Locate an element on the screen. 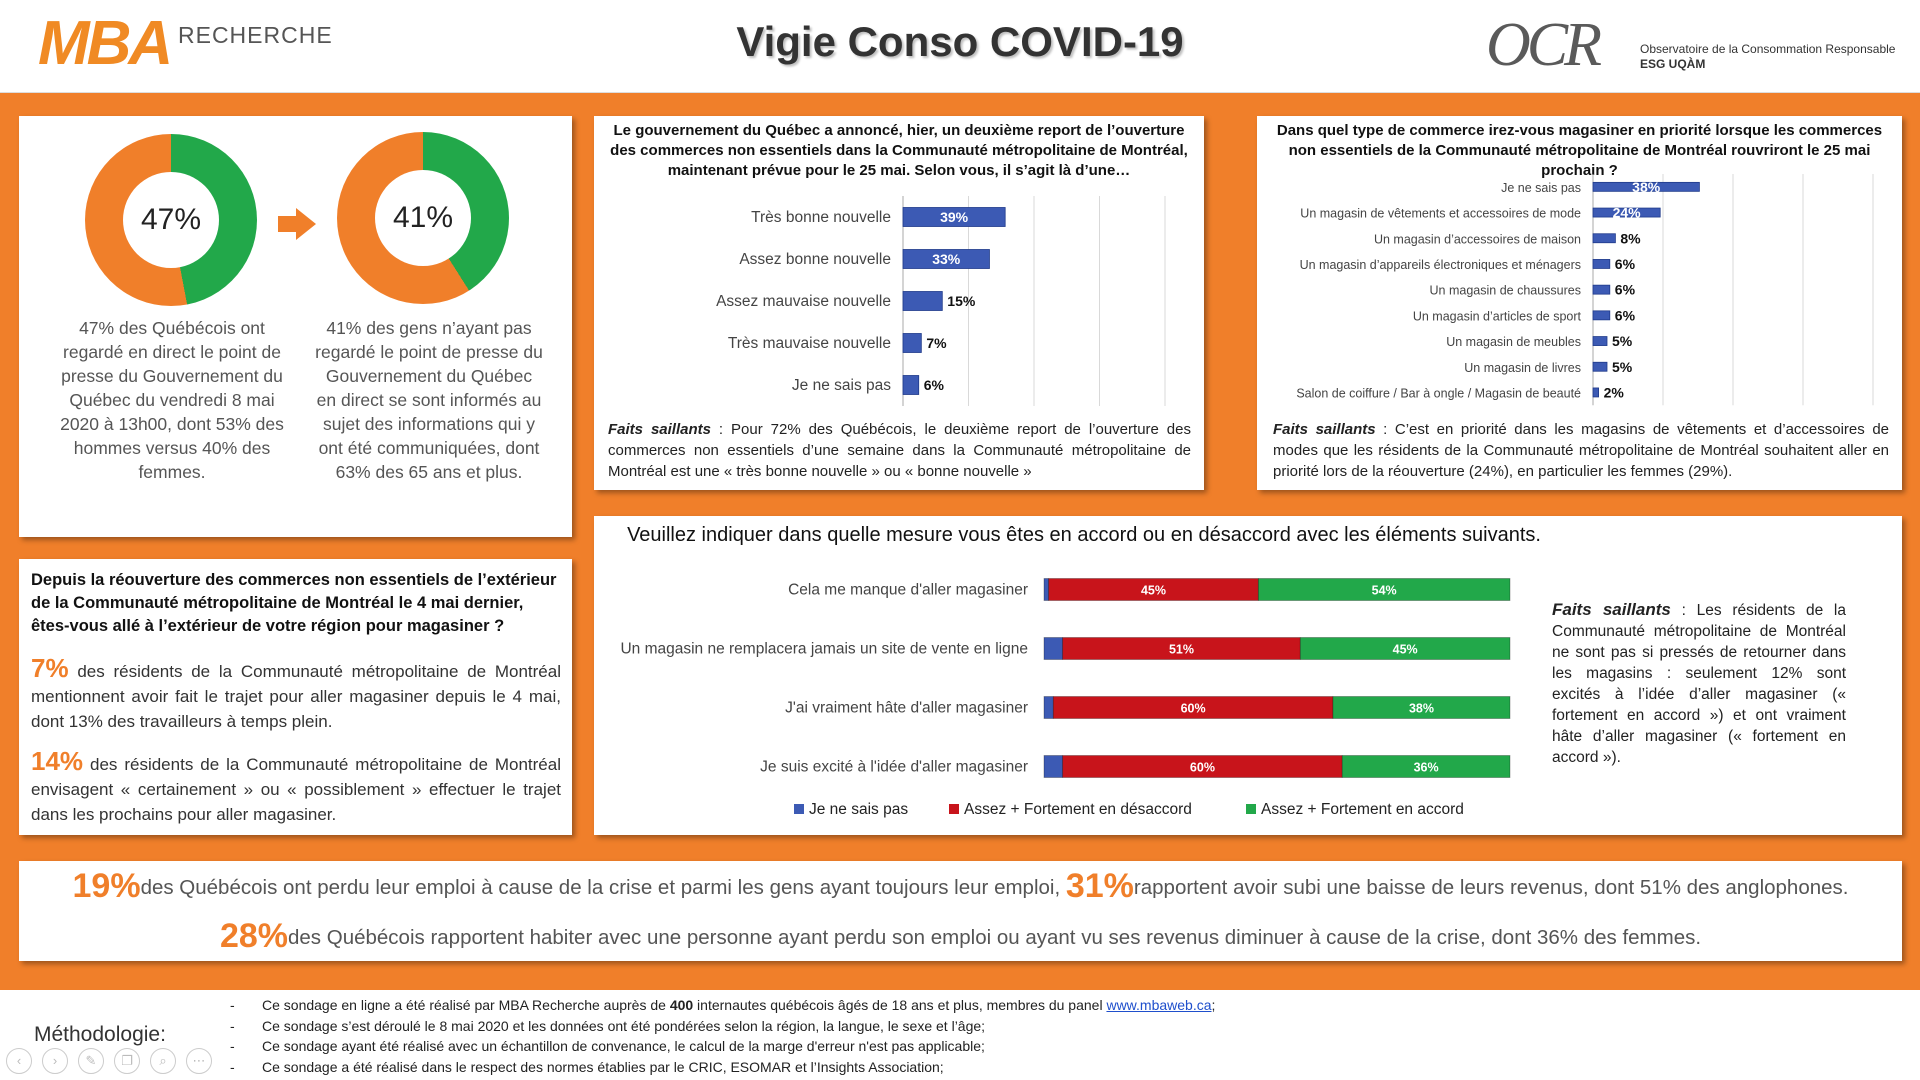  ocr-logo-text: OCR is located at coordinates (1544, 45).